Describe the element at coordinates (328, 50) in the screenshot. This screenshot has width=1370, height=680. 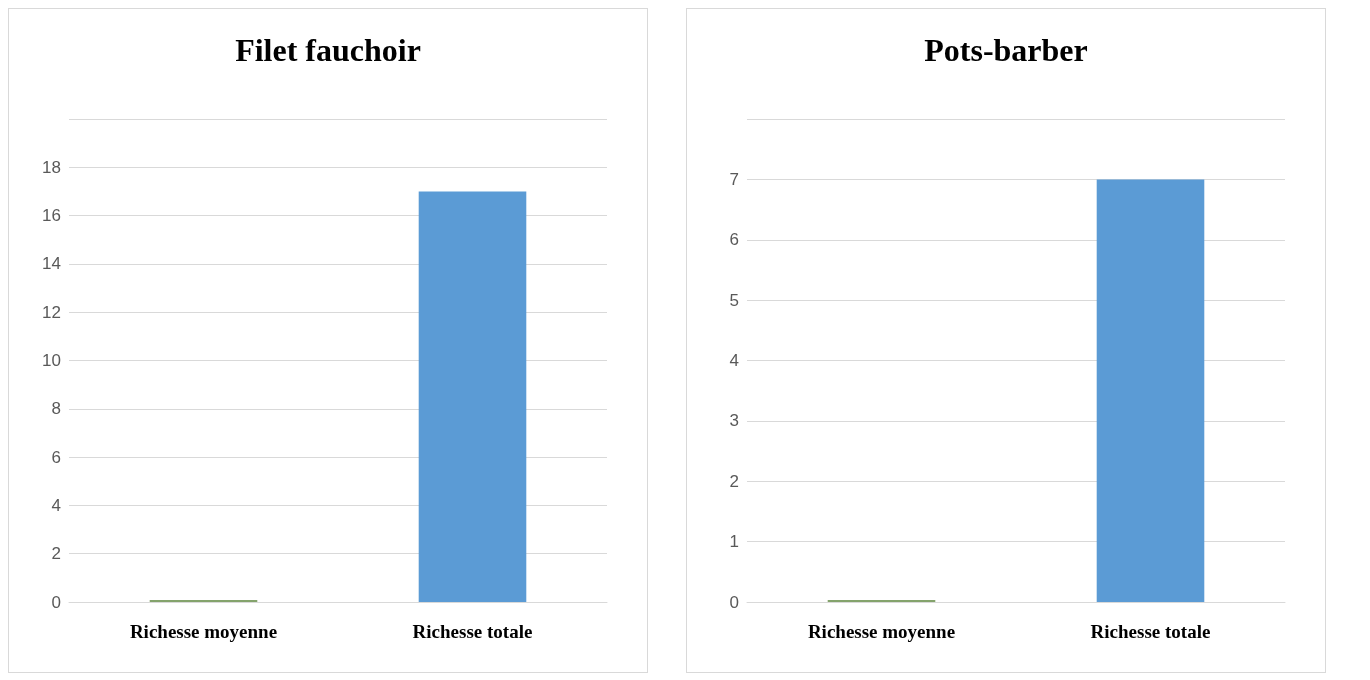
I see `chart-title: Filet fauchoir` at that location.